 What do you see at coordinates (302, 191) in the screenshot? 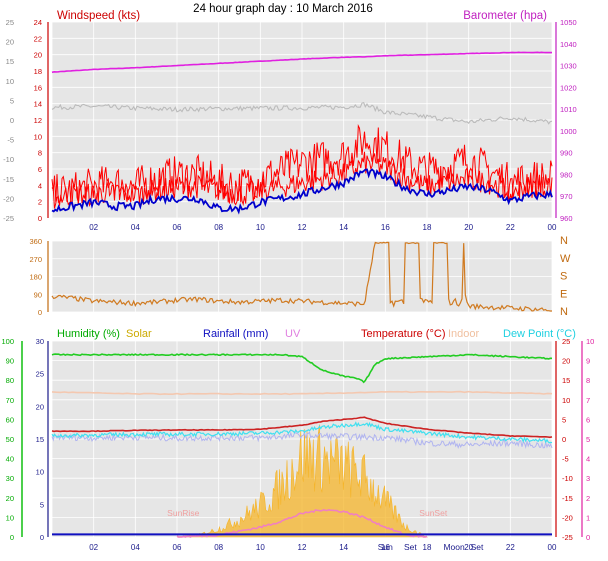
I see `average-wind-line` at bounding box center [302, 191].